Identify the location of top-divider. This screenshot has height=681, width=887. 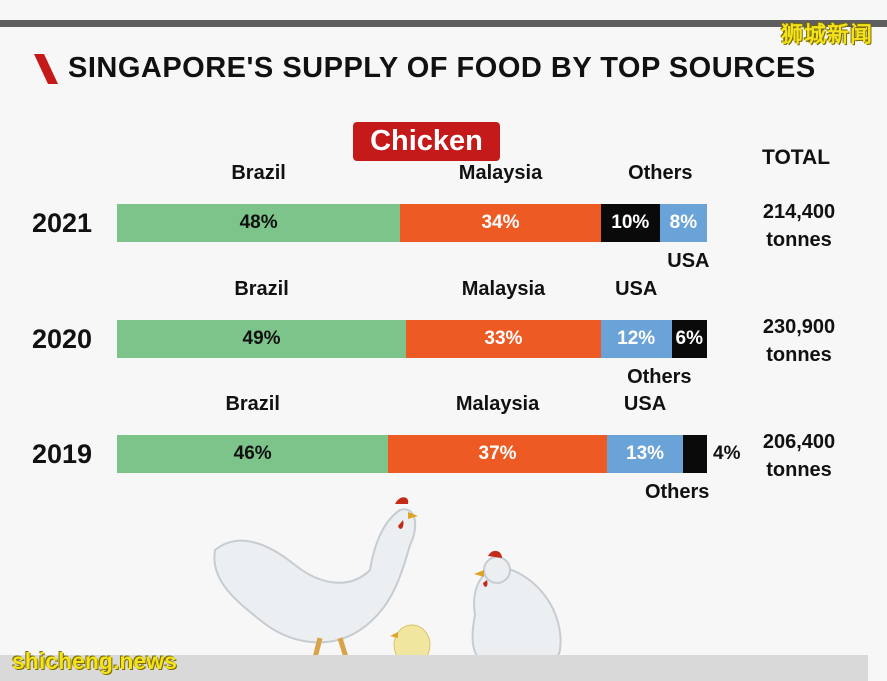
(443, 23).